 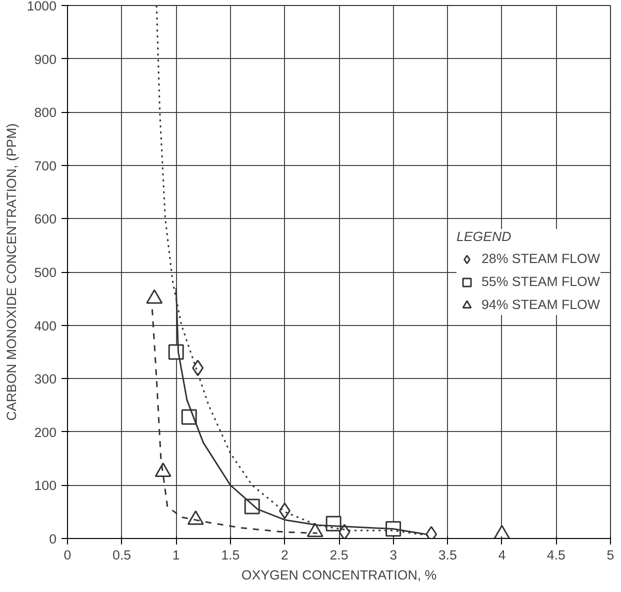 What do you see at coordinates (45, 112) in the screenshot?
I see `y-tick-label: 800` at bounding box center [45, 112].